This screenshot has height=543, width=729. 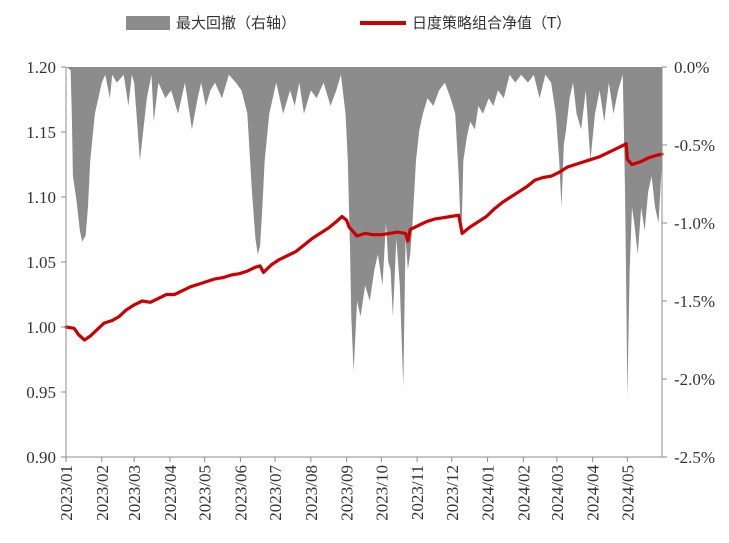 What do you see at coordinates (593, 493) in the screenshot?
I see `x-tick-label: 2024/04` at bounding box center [593, 493].